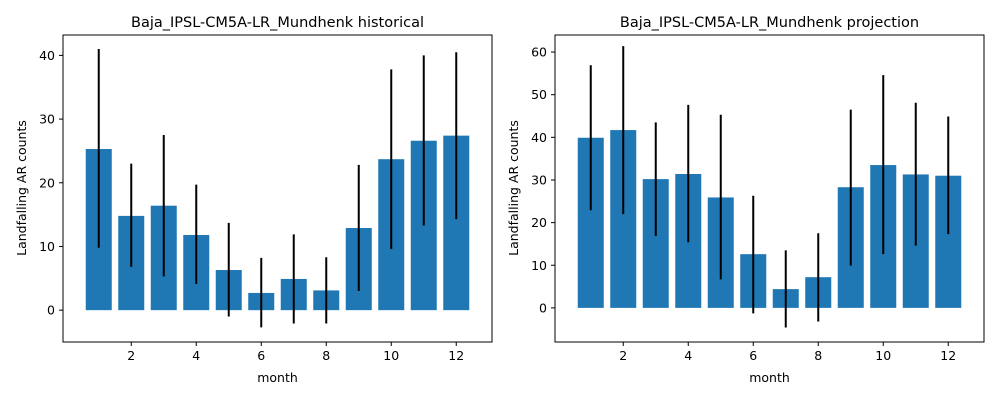  What do you see at coordinates (688, 355) in the screenshot?
I see `projection-x-tick-label: 4` at bounding box center [688, 355].